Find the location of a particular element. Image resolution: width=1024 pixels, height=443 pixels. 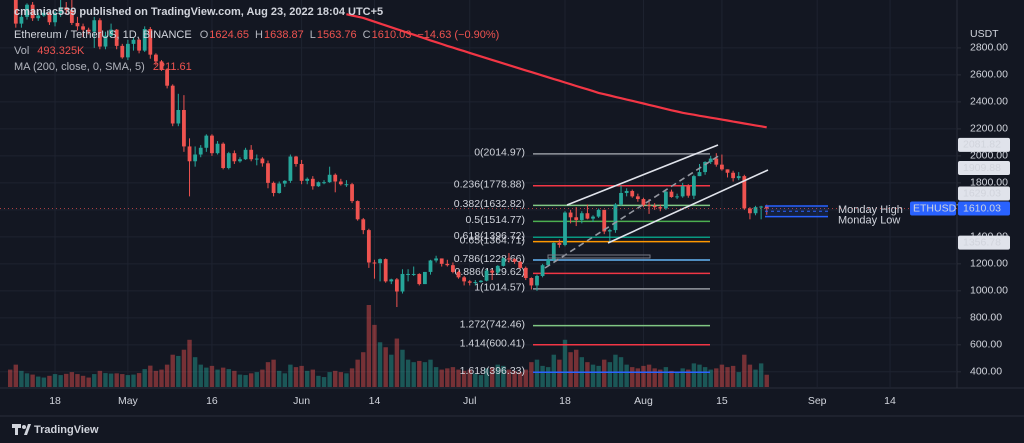

legend-item: 2211.61 is located at coordinates (172, 67).